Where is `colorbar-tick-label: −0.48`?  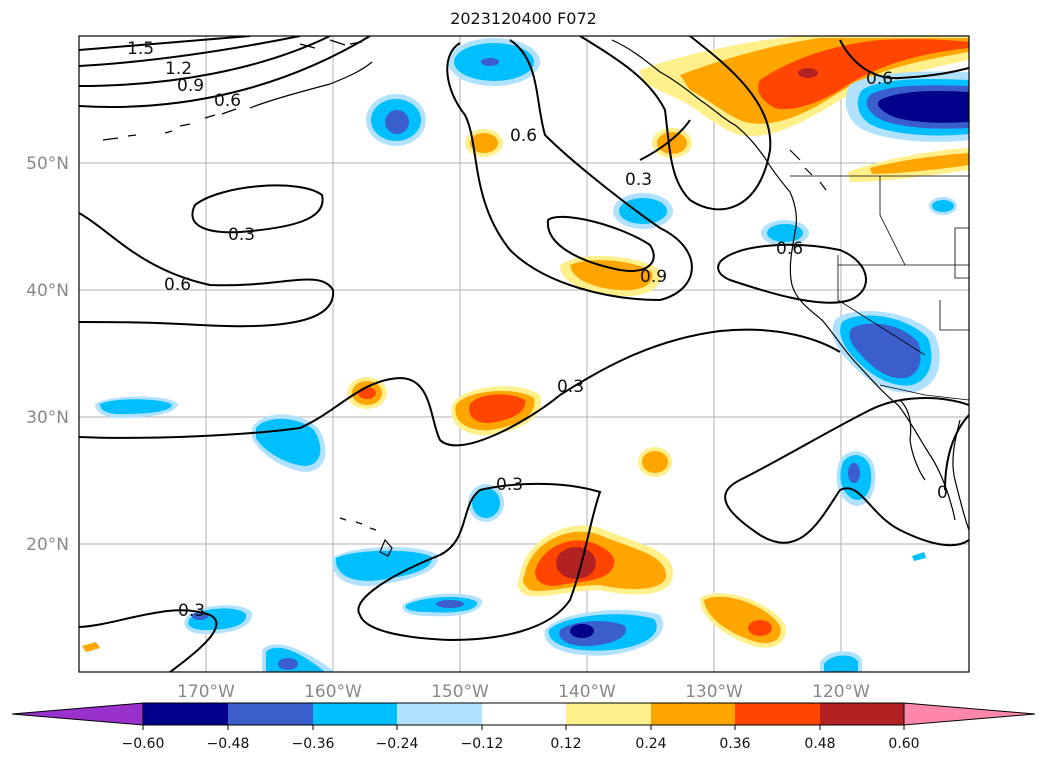 colorbar-tick-label: −0.48 is located at coordinates (228, 744).